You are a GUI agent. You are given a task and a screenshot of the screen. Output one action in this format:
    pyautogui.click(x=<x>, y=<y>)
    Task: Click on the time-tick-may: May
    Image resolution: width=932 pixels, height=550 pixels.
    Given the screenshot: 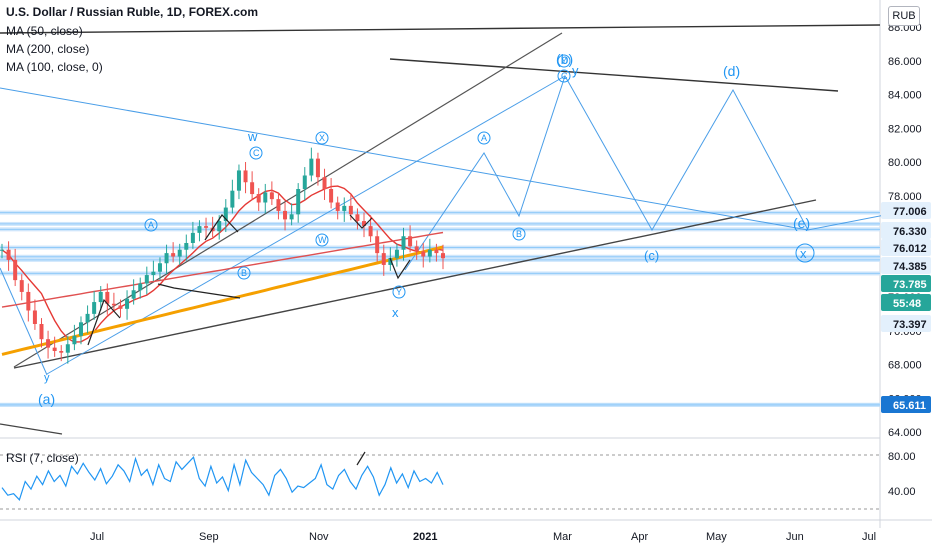 What is the action you would take?
    pyautogui.click(x=716, y=537)
    